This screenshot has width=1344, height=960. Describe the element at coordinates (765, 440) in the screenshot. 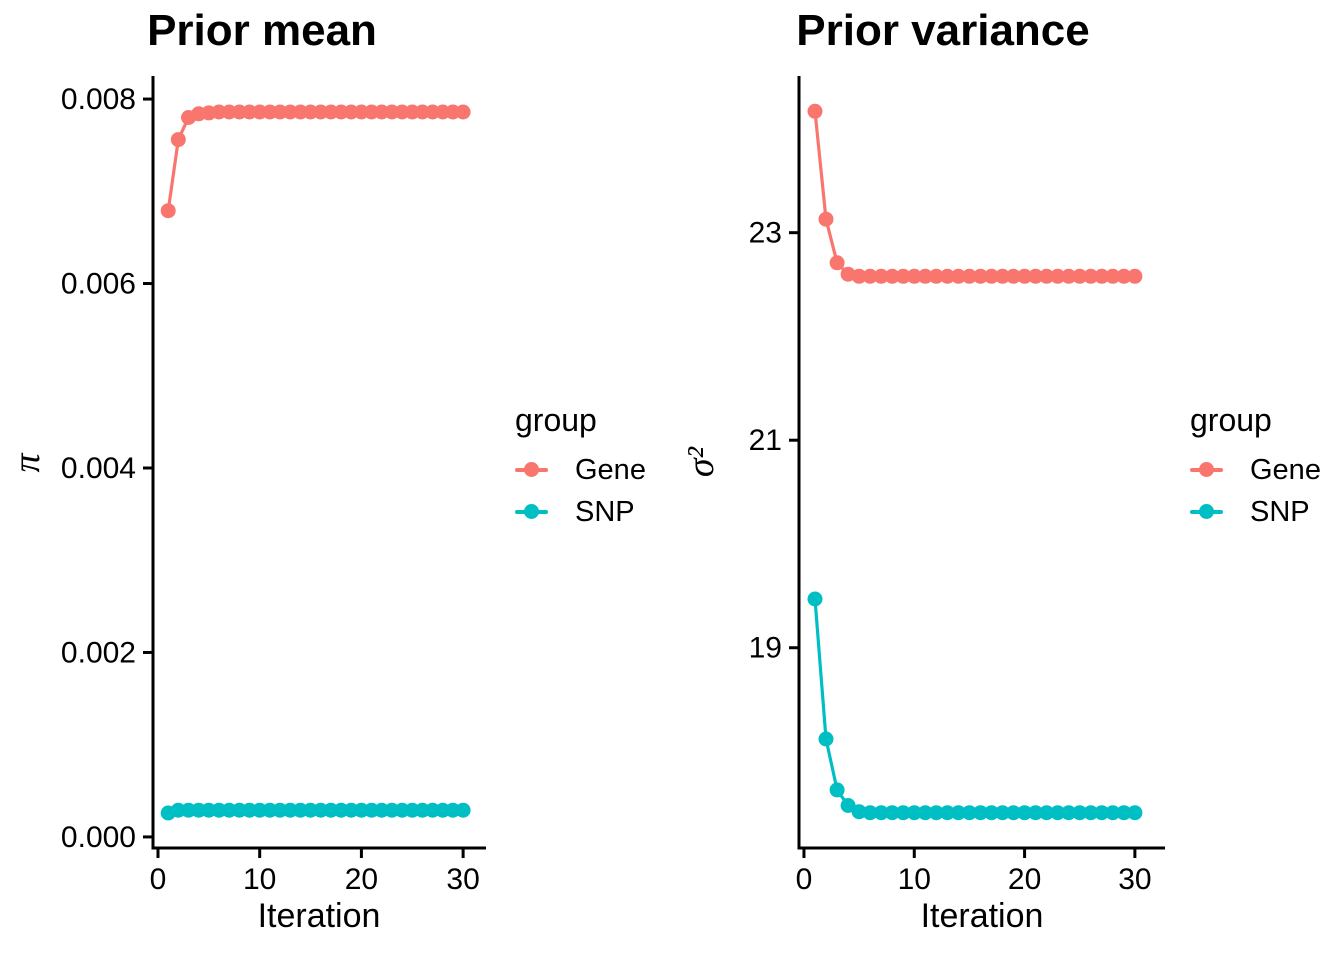

I see `y-axis-tick-label: 21` at that location.